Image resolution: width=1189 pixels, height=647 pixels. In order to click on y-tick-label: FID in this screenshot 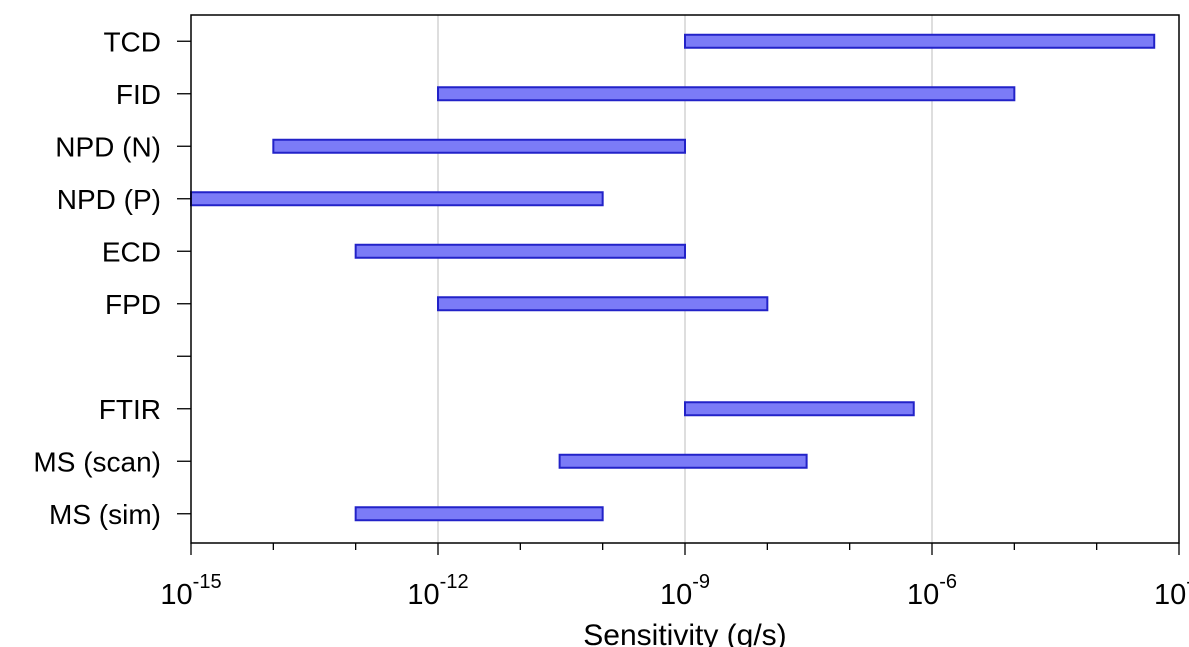, I will do `click(138, 94)`.